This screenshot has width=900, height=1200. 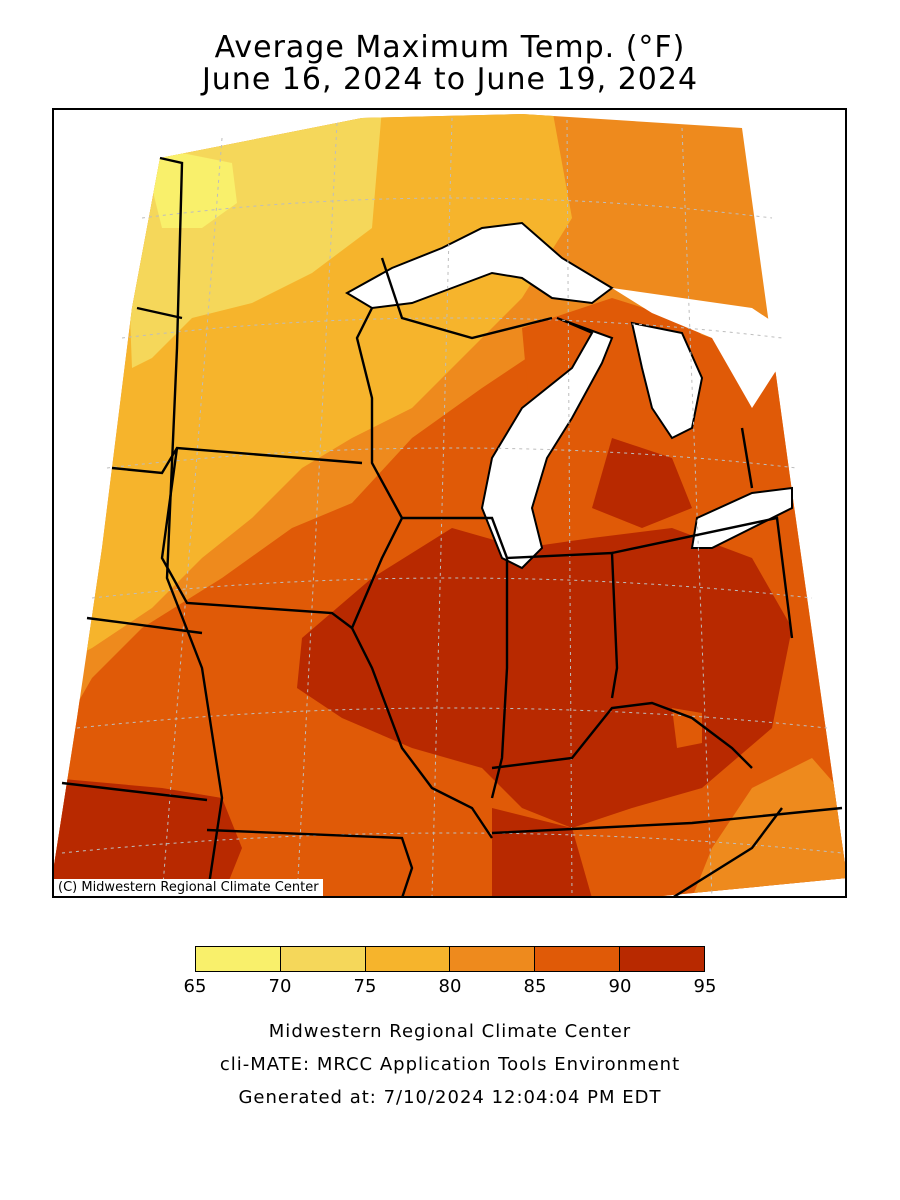 What do you see at coordinates (365, 986) in the screenshot?
I see `legend-tick-label: 75` at bounding box center [365, 986].